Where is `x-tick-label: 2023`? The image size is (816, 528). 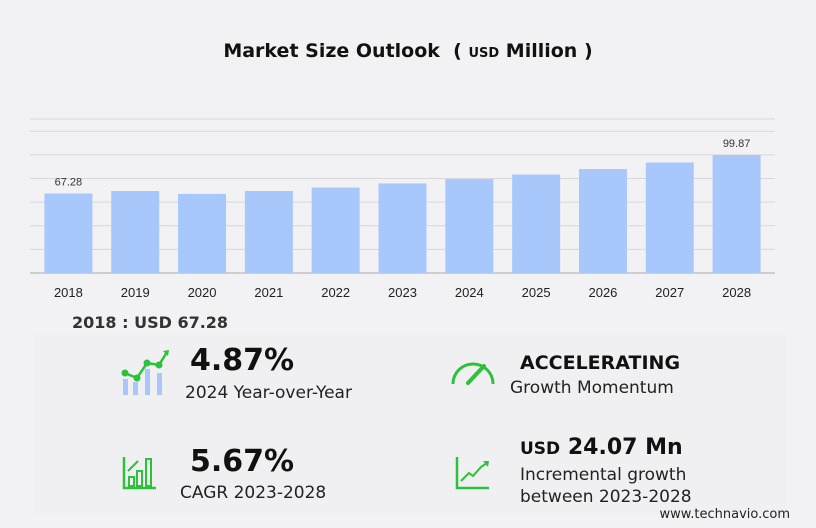 x-tick-label: 2023 is located at coordinates (402, 292).